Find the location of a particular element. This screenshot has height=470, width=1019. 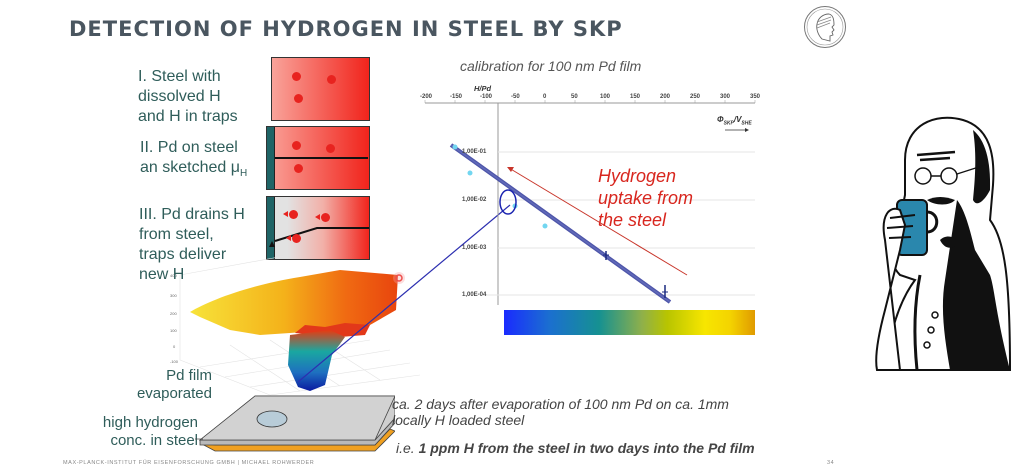

potential-profile is located at coordinates (319, 229).